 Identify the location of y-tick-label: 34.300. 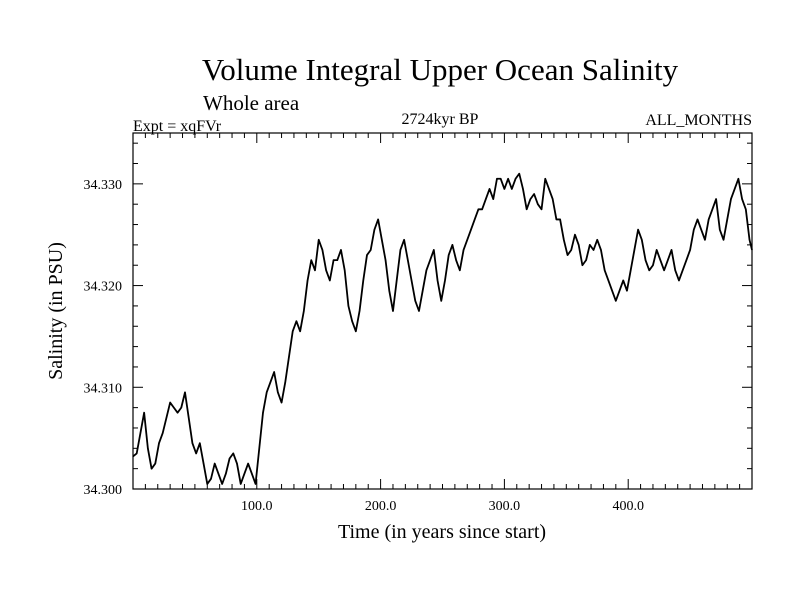
(103, 490).